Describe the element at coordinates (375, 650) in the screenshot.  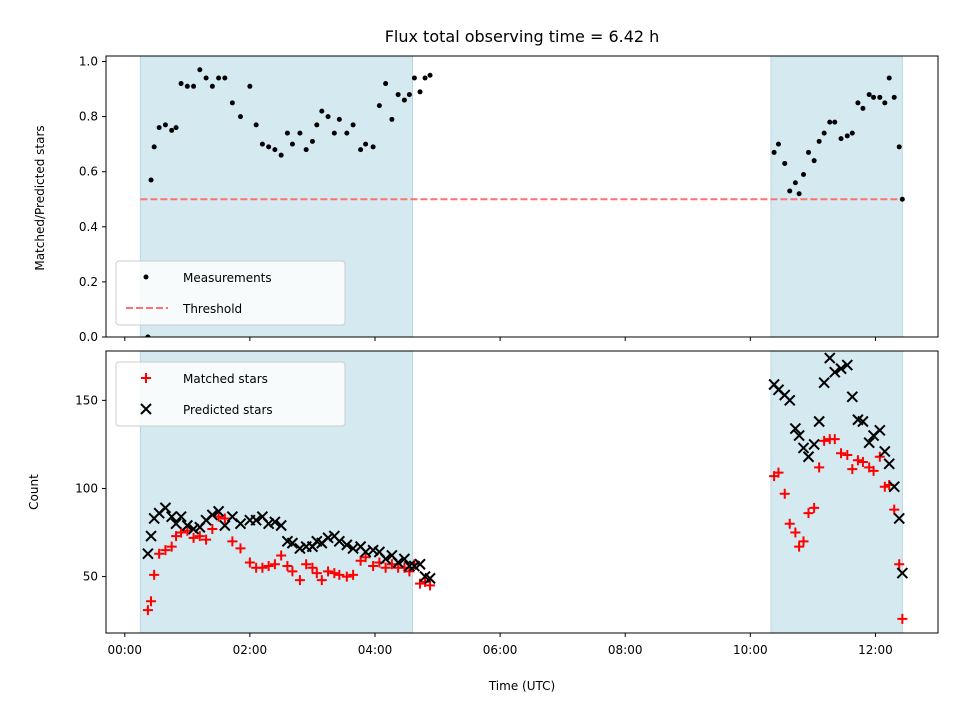
I see `xtick-label: 04:00` at that location.